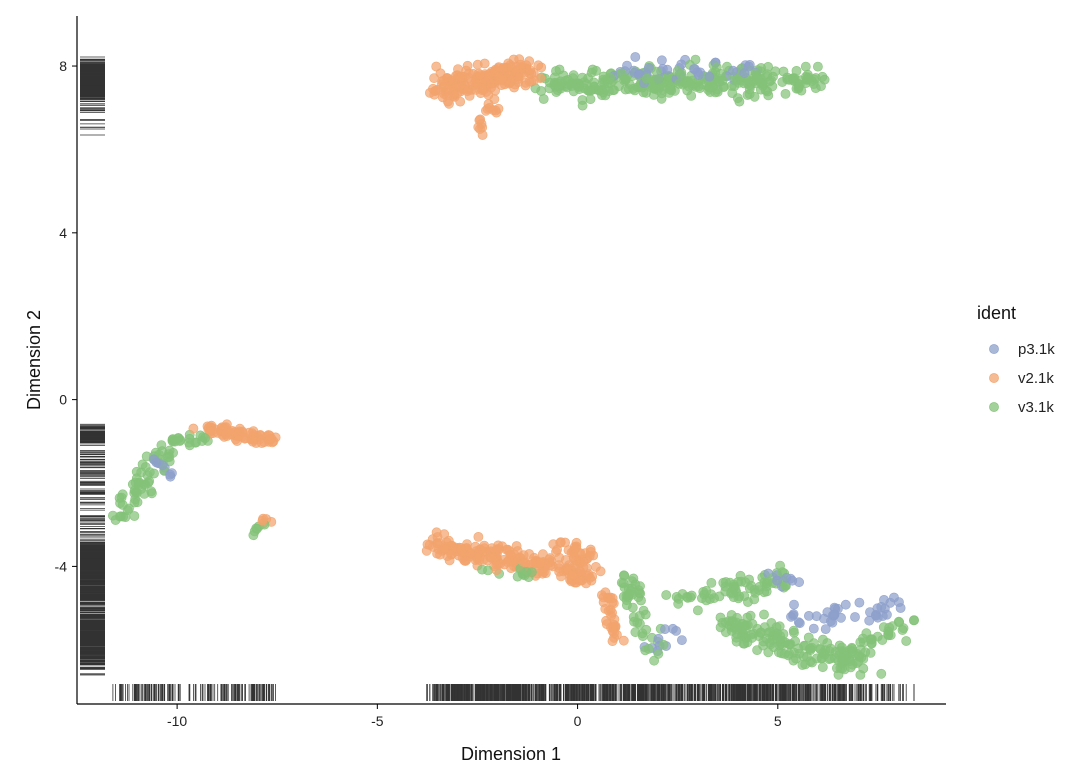  Describe the element at coordinates (1022, 378) in the screenshot. I see `legend-items: p3.1k v2.1k v3.1k` at that location.